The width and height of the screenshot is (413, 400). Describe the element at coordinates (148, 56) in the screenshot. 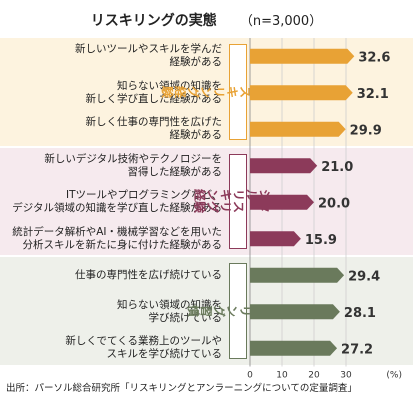

I see `category-label: 新しいツールやスキルを学んだ 経験がある` at that location.